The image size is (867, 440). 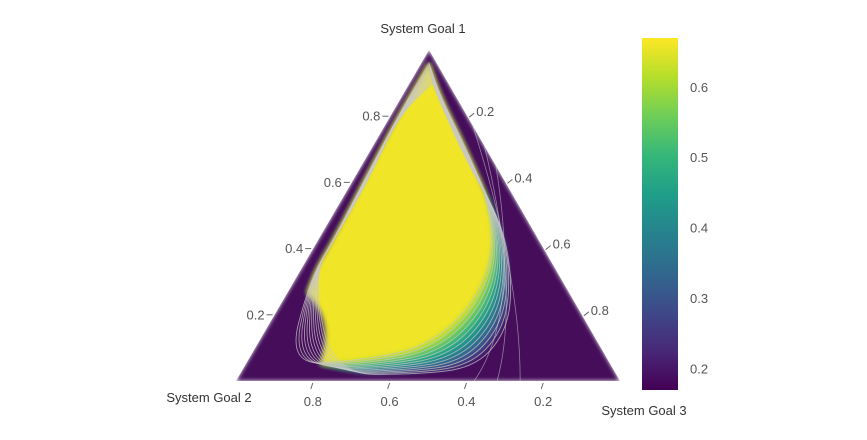 I want to click on axis-a-tick-label: 0.2, so click(x=256, y=314).